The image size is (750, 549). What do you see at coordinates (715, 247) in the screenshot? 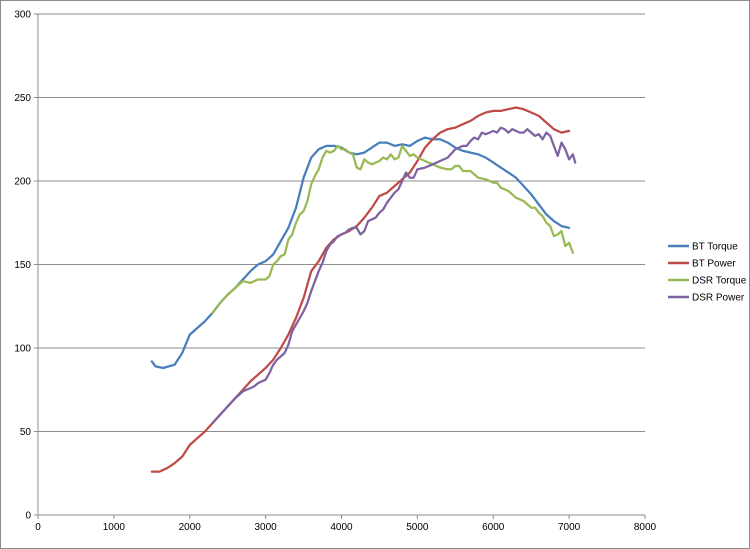
I see `legend-label-bt-torque: BT Torque` at bounding box center [715, 247].